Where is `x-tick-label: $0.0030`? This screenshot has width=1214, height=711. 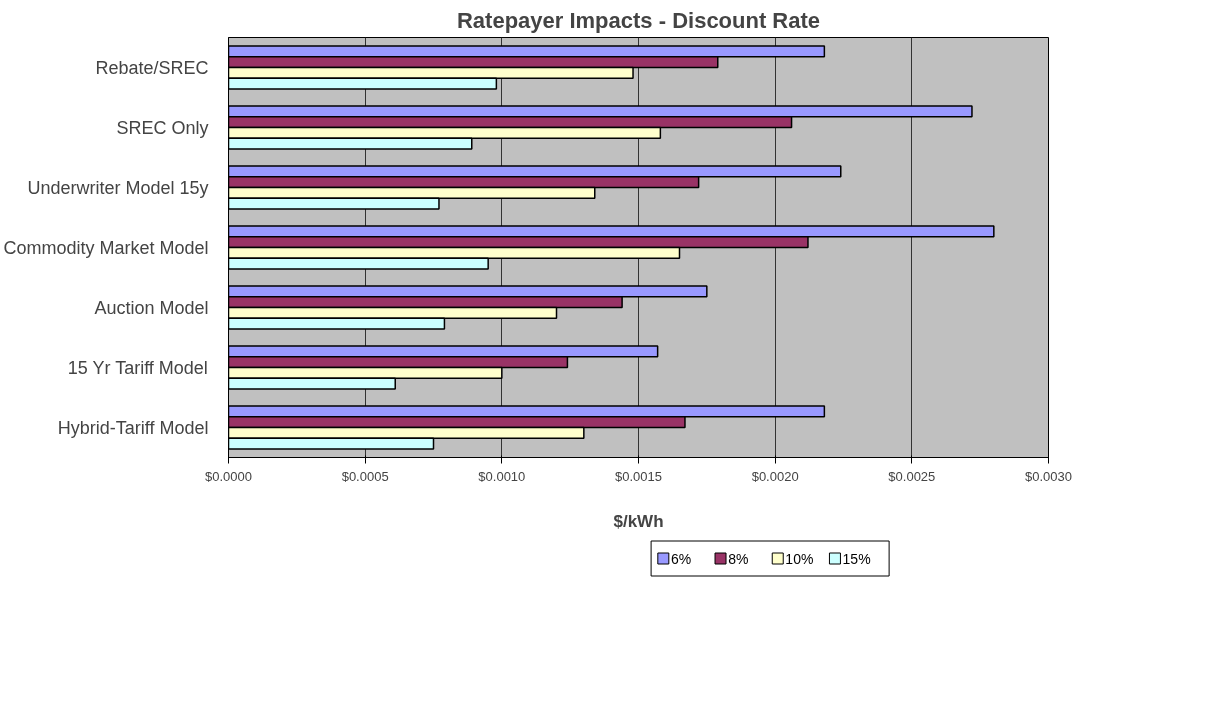
x-tick-label: $0.0030 is located at coordinates (1048, 476).